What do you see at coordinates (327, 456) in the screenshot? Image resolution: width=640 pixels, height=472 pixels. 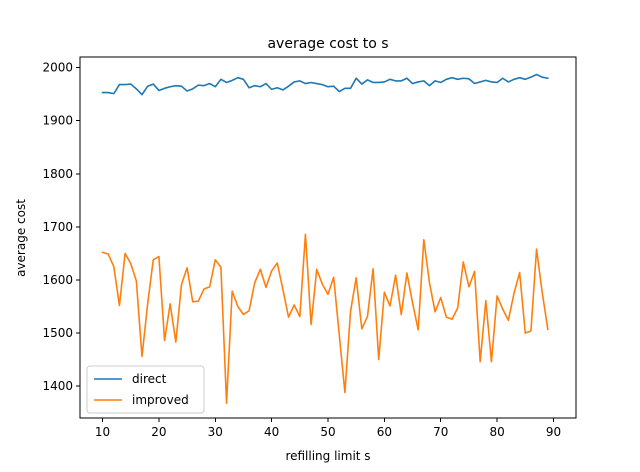 I see `x-axis-label: refilling limit s` at bounding box center [327, 456].